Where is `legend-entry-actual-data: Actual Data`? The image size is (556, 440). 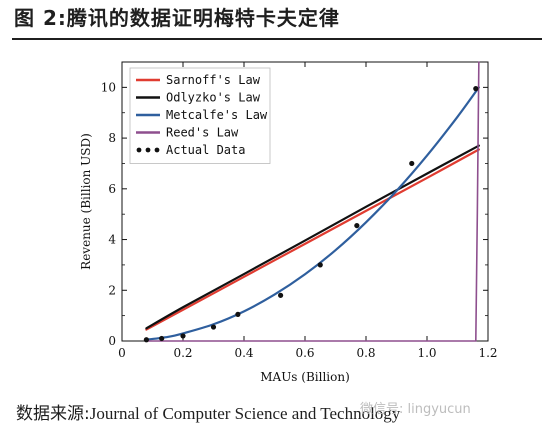 legend-entry-actual-data: Actual Data is located at coordinates (205, 150).